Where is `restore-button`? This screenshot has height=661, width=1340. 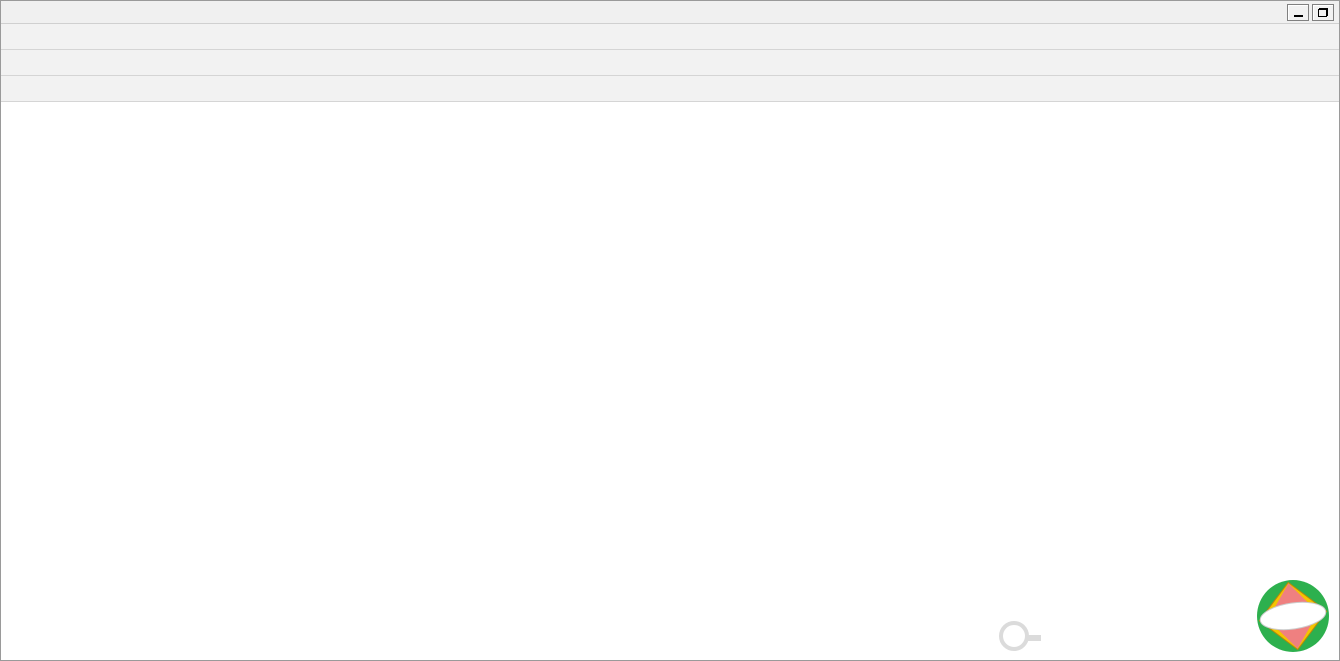 restore-button is located at coordinates (1323, 12).